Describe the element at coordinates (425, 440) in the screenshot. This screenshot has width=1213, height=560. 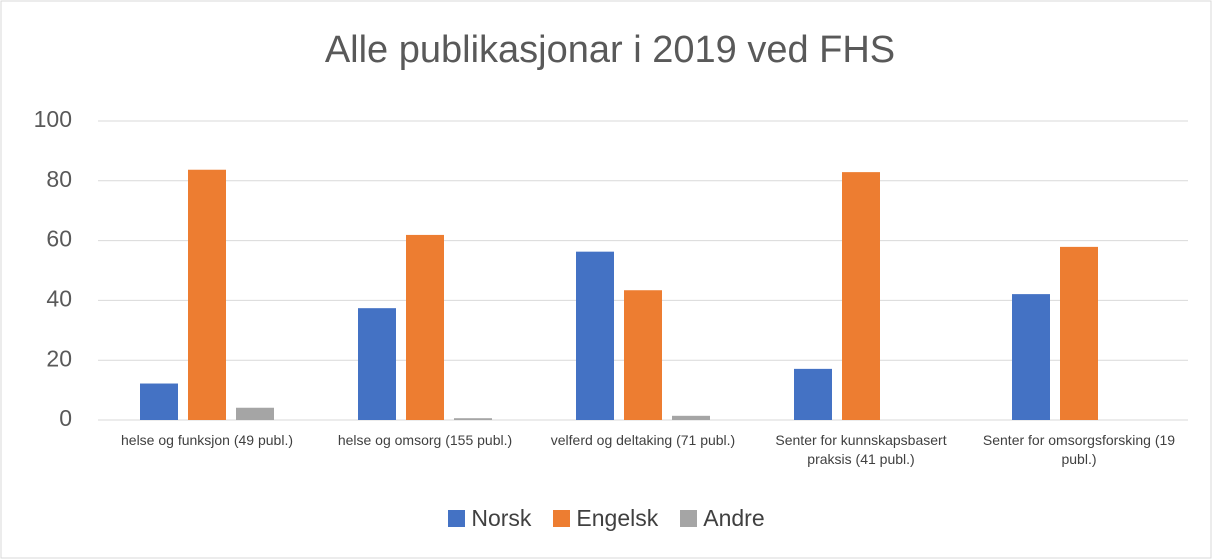
I see `x-tick-label: helse og omsorg (155 publ.)` at that location.